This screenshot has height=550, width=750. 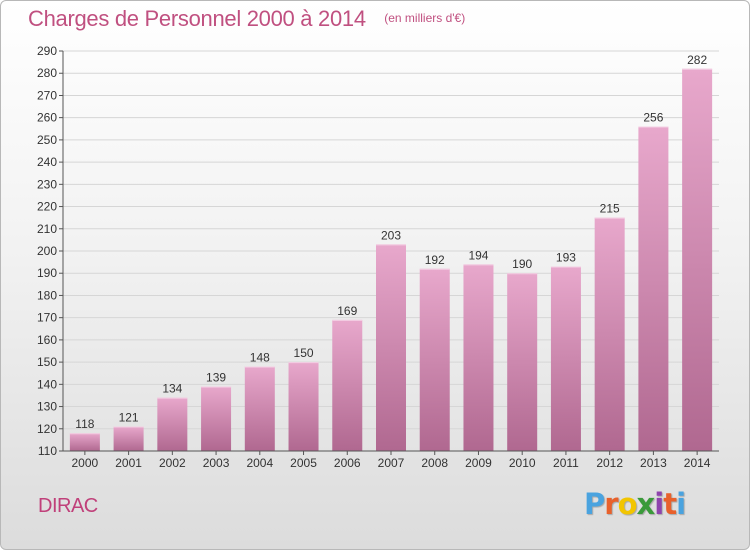 I want to click on x-tick-label: 2012, so click(x=609, y=463).